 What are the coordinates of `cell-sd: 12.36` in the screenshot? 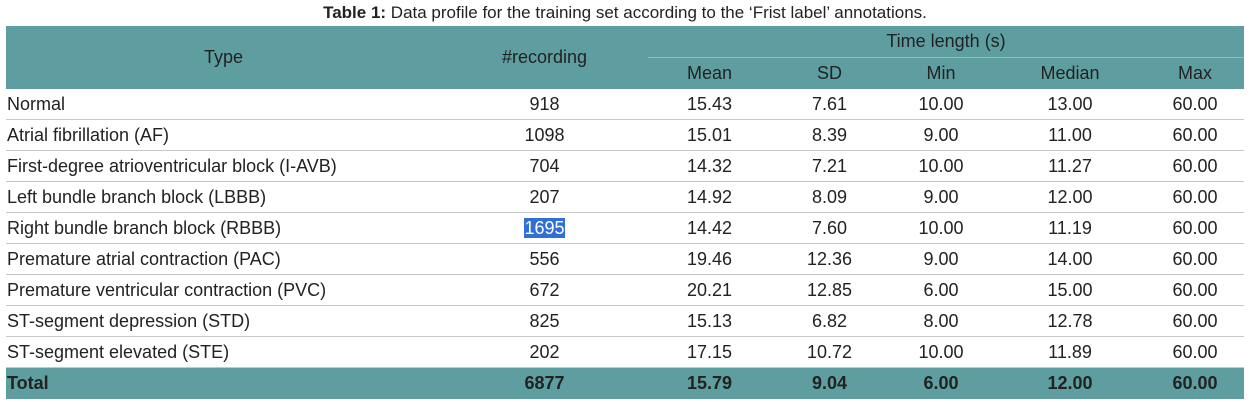 It's located at (829, 259).